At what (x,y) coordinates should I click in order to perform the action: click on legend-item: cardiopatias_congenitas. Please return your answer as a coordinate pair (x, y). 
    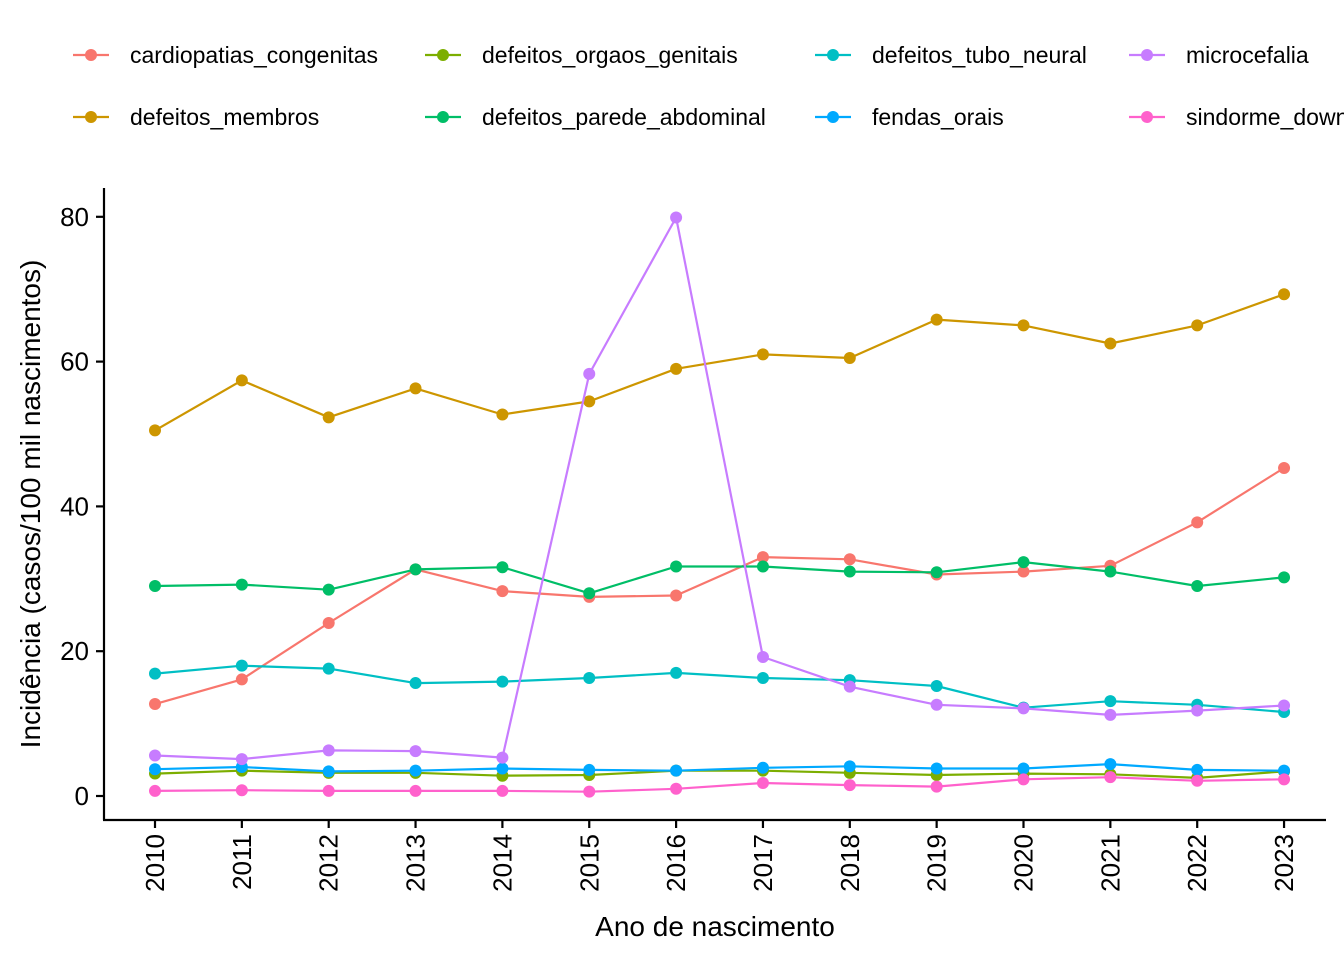
    Looking at the image, I should click on (225, 55).